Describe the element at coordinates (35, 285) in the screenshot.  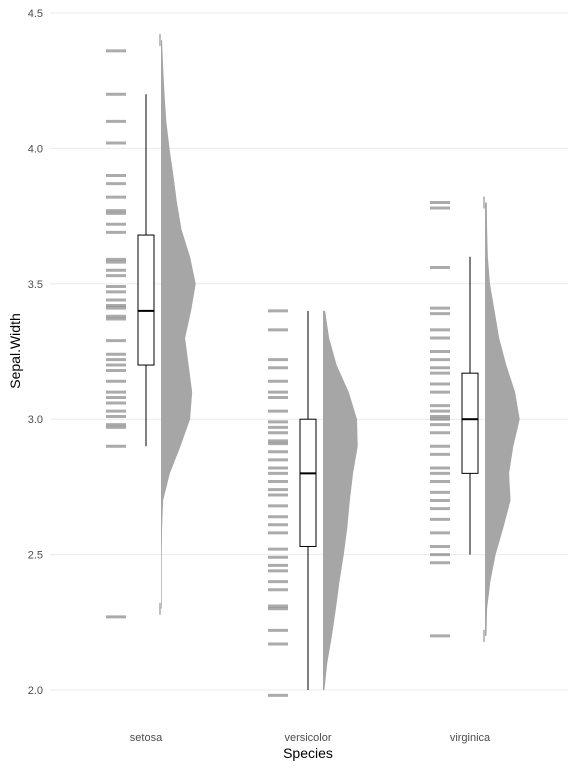
I see `y-tick-label: 3.5` at that location.